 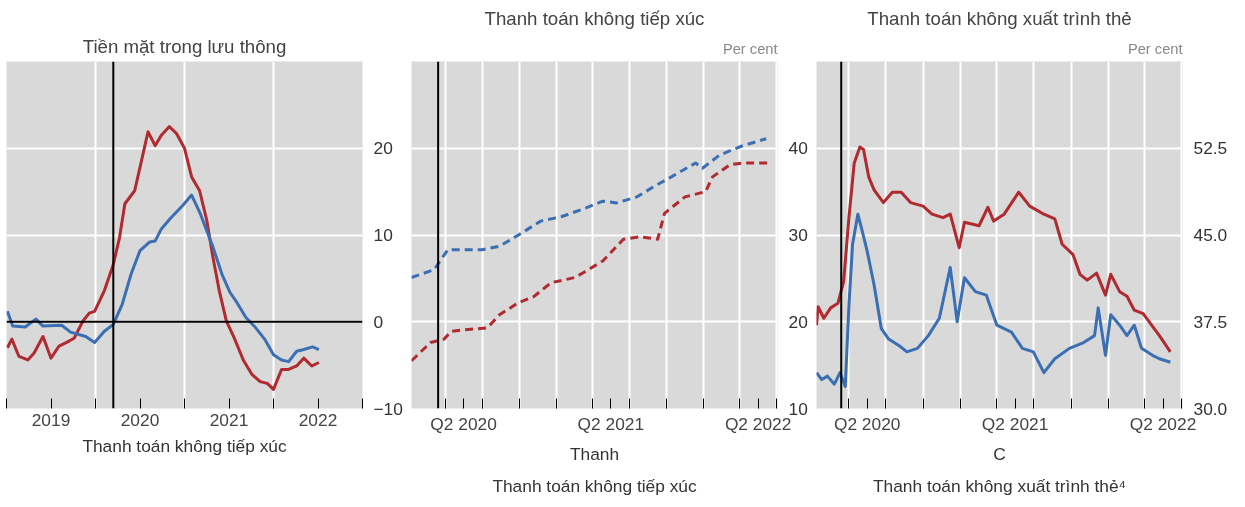 I want to click on chart-title: Tiền mặt trong lưu thông, so click(x=184, y=46).